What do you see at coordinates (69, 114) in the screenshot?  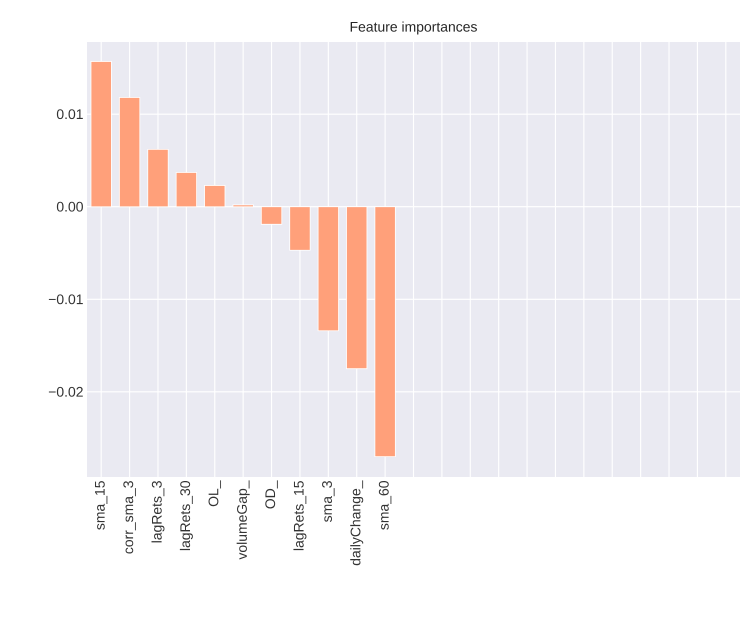 I see `y-tick-label: 0.01` at bounding box center [69, 114].